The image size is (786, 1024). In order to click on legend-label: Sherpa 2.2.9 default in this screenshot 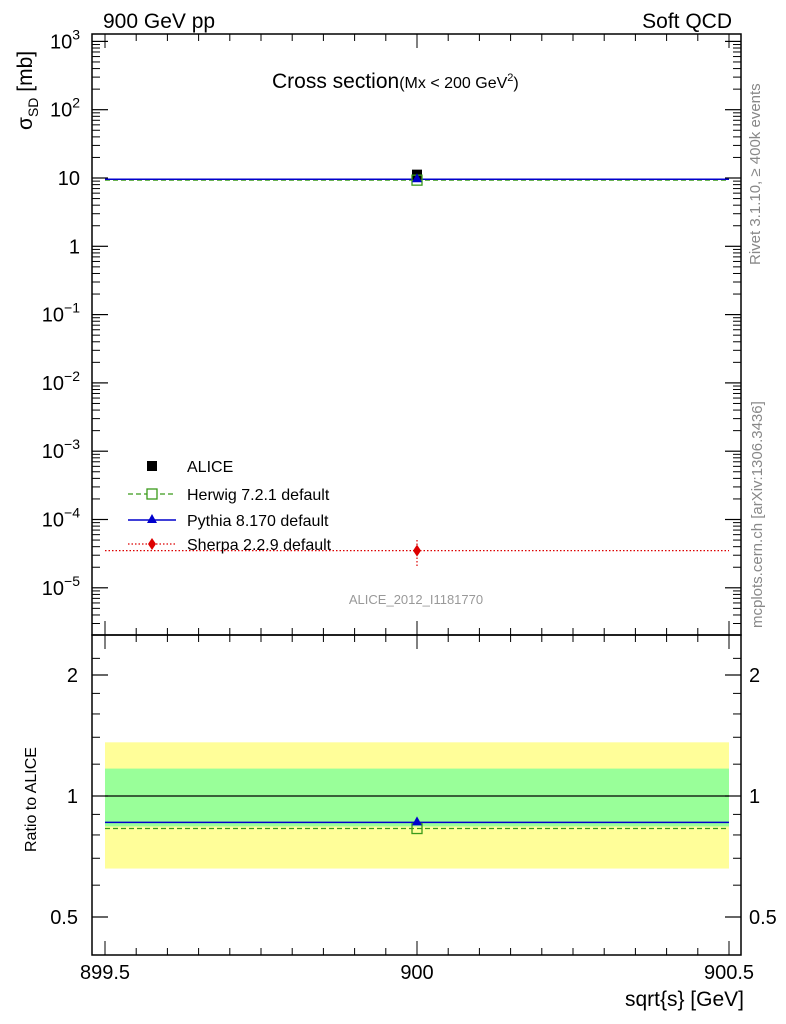, I will do `click(259, 545)`.